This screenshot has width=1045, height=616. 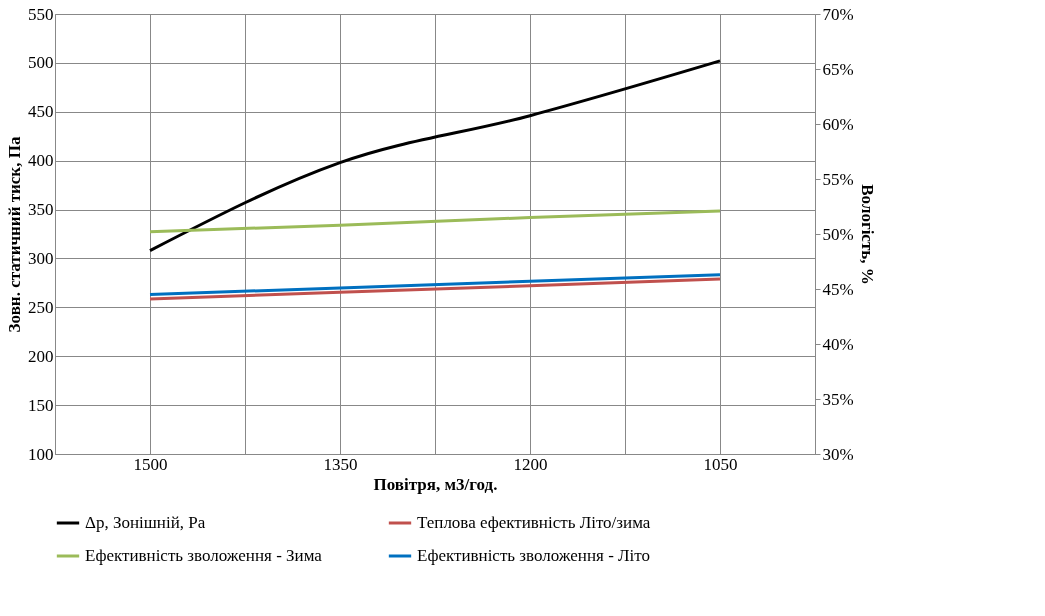 I want to click on x-axis-title: Повітря, м3/год., so click(x=435, y=484).